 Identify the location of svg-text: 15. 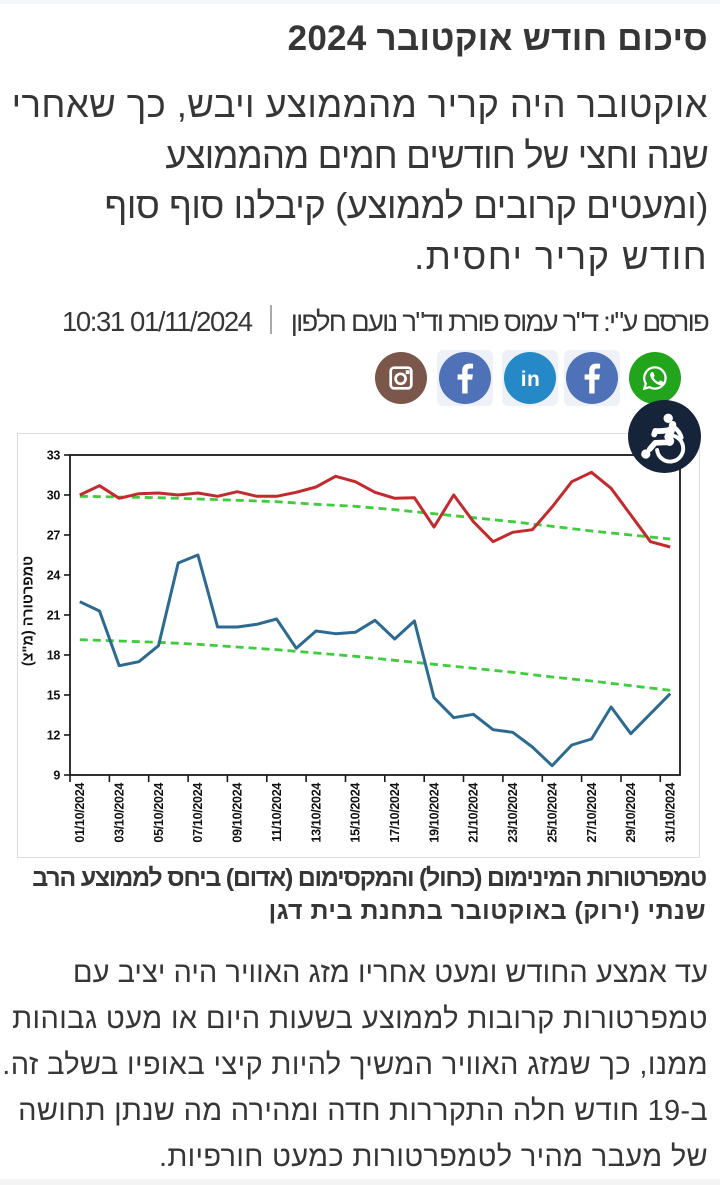
(54, 695).